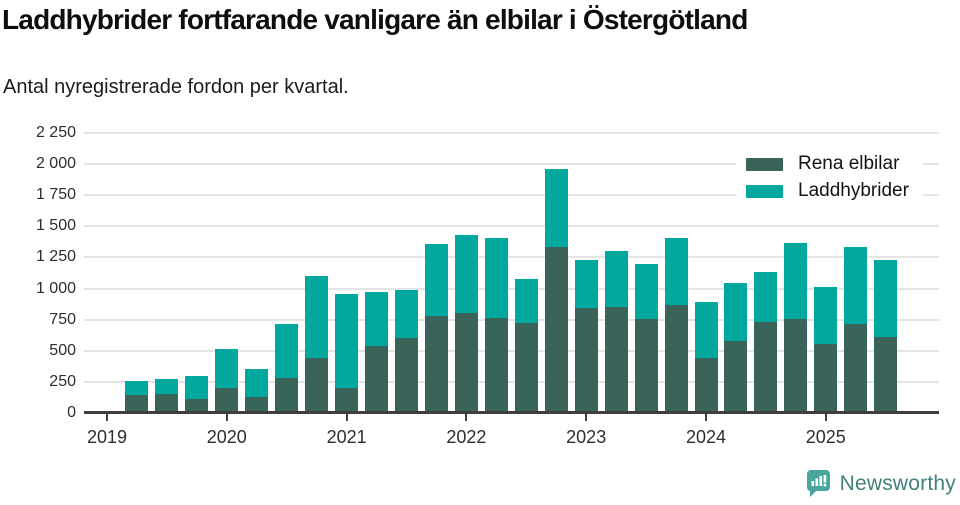  I want to click on legend-item-laddhybrider: Laddhybrider, so click(827, 191).